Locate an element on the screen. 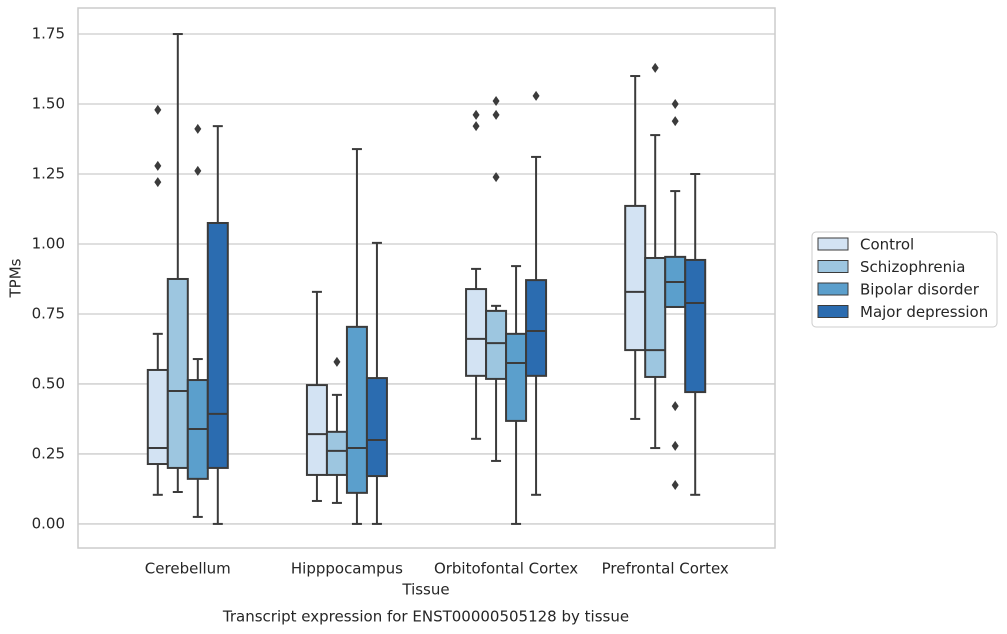 The image size is (1007, 634). legend-label: Bipolar disorder is located at coordinates (920, 290).